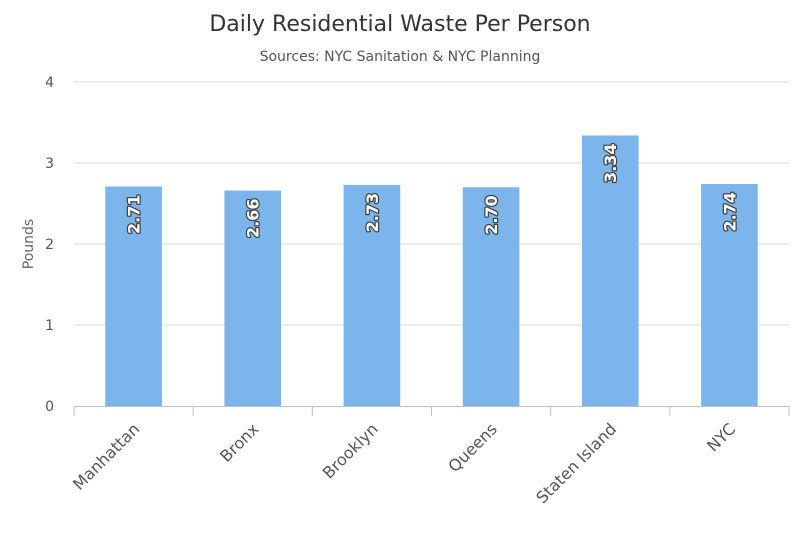 Image resolution: width=800 pixels, height=533 pixels. Describe the element at coordinates (610, 162) in the screenshot. I see `data-label: 3.34` at that location.